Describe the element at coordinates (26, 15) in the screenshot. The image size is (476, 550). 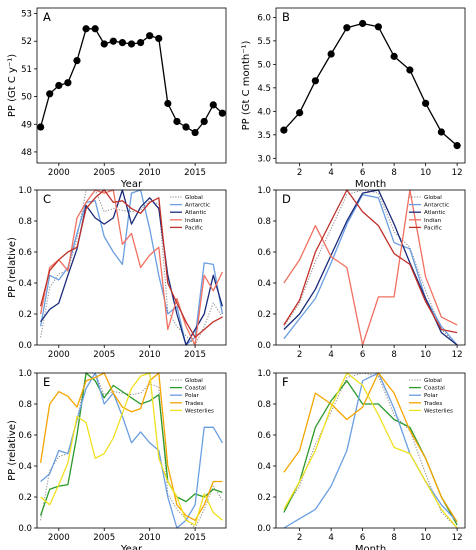
I see `y-tick-label: 53` at that location.